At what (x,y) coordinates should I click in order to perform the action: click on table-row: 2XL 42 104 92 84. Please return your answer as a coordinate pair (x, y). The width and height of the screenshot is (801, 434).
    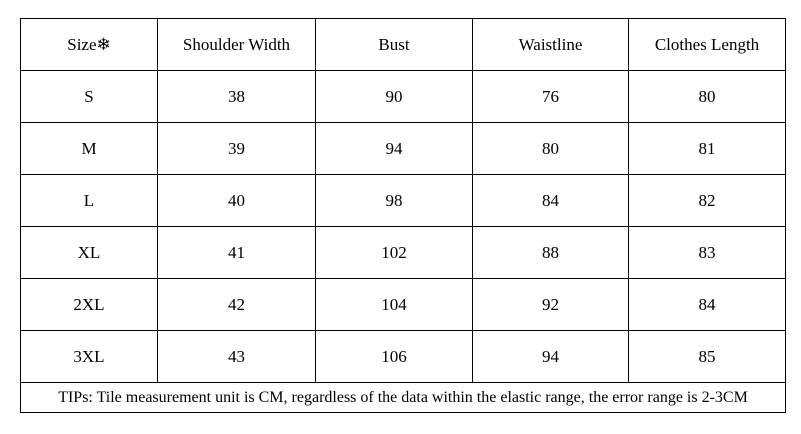
    Looking at the image, I should click on (403, 304).